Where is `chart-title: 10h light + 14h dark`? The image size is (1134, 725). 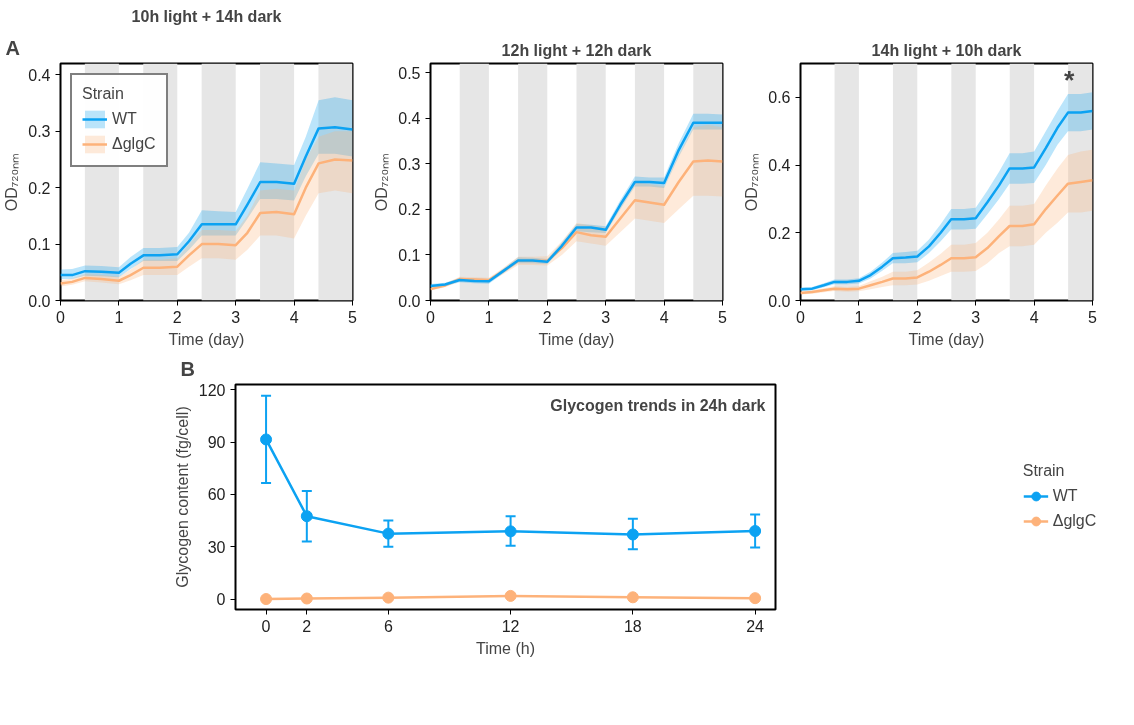 chart-title: 10h light + 14h dark is located at coordinates (206, 16).